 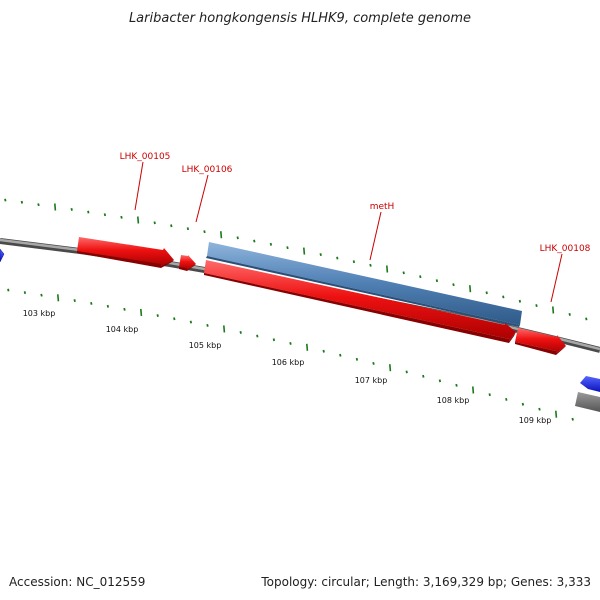 What do you see at coordinates (371, 380) in the screenshot?
I see `tick-label-107: 107 kbp` at bounding box center [371, 380].